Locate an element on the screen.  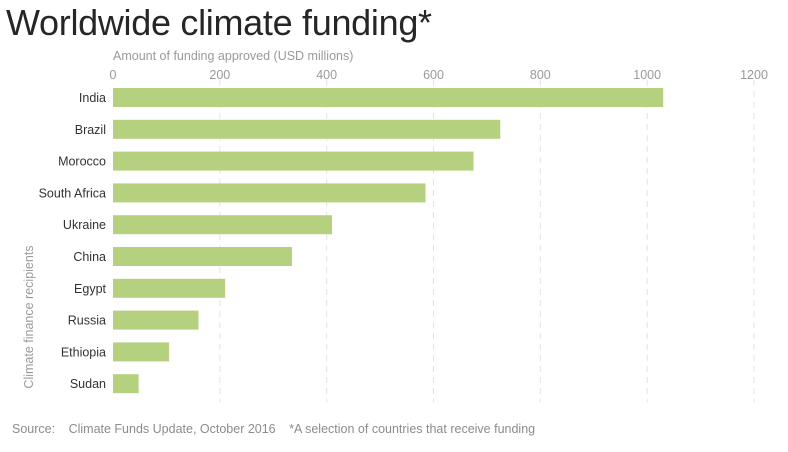
x-tick-label: 1000 is located at coordinates (647, 75).